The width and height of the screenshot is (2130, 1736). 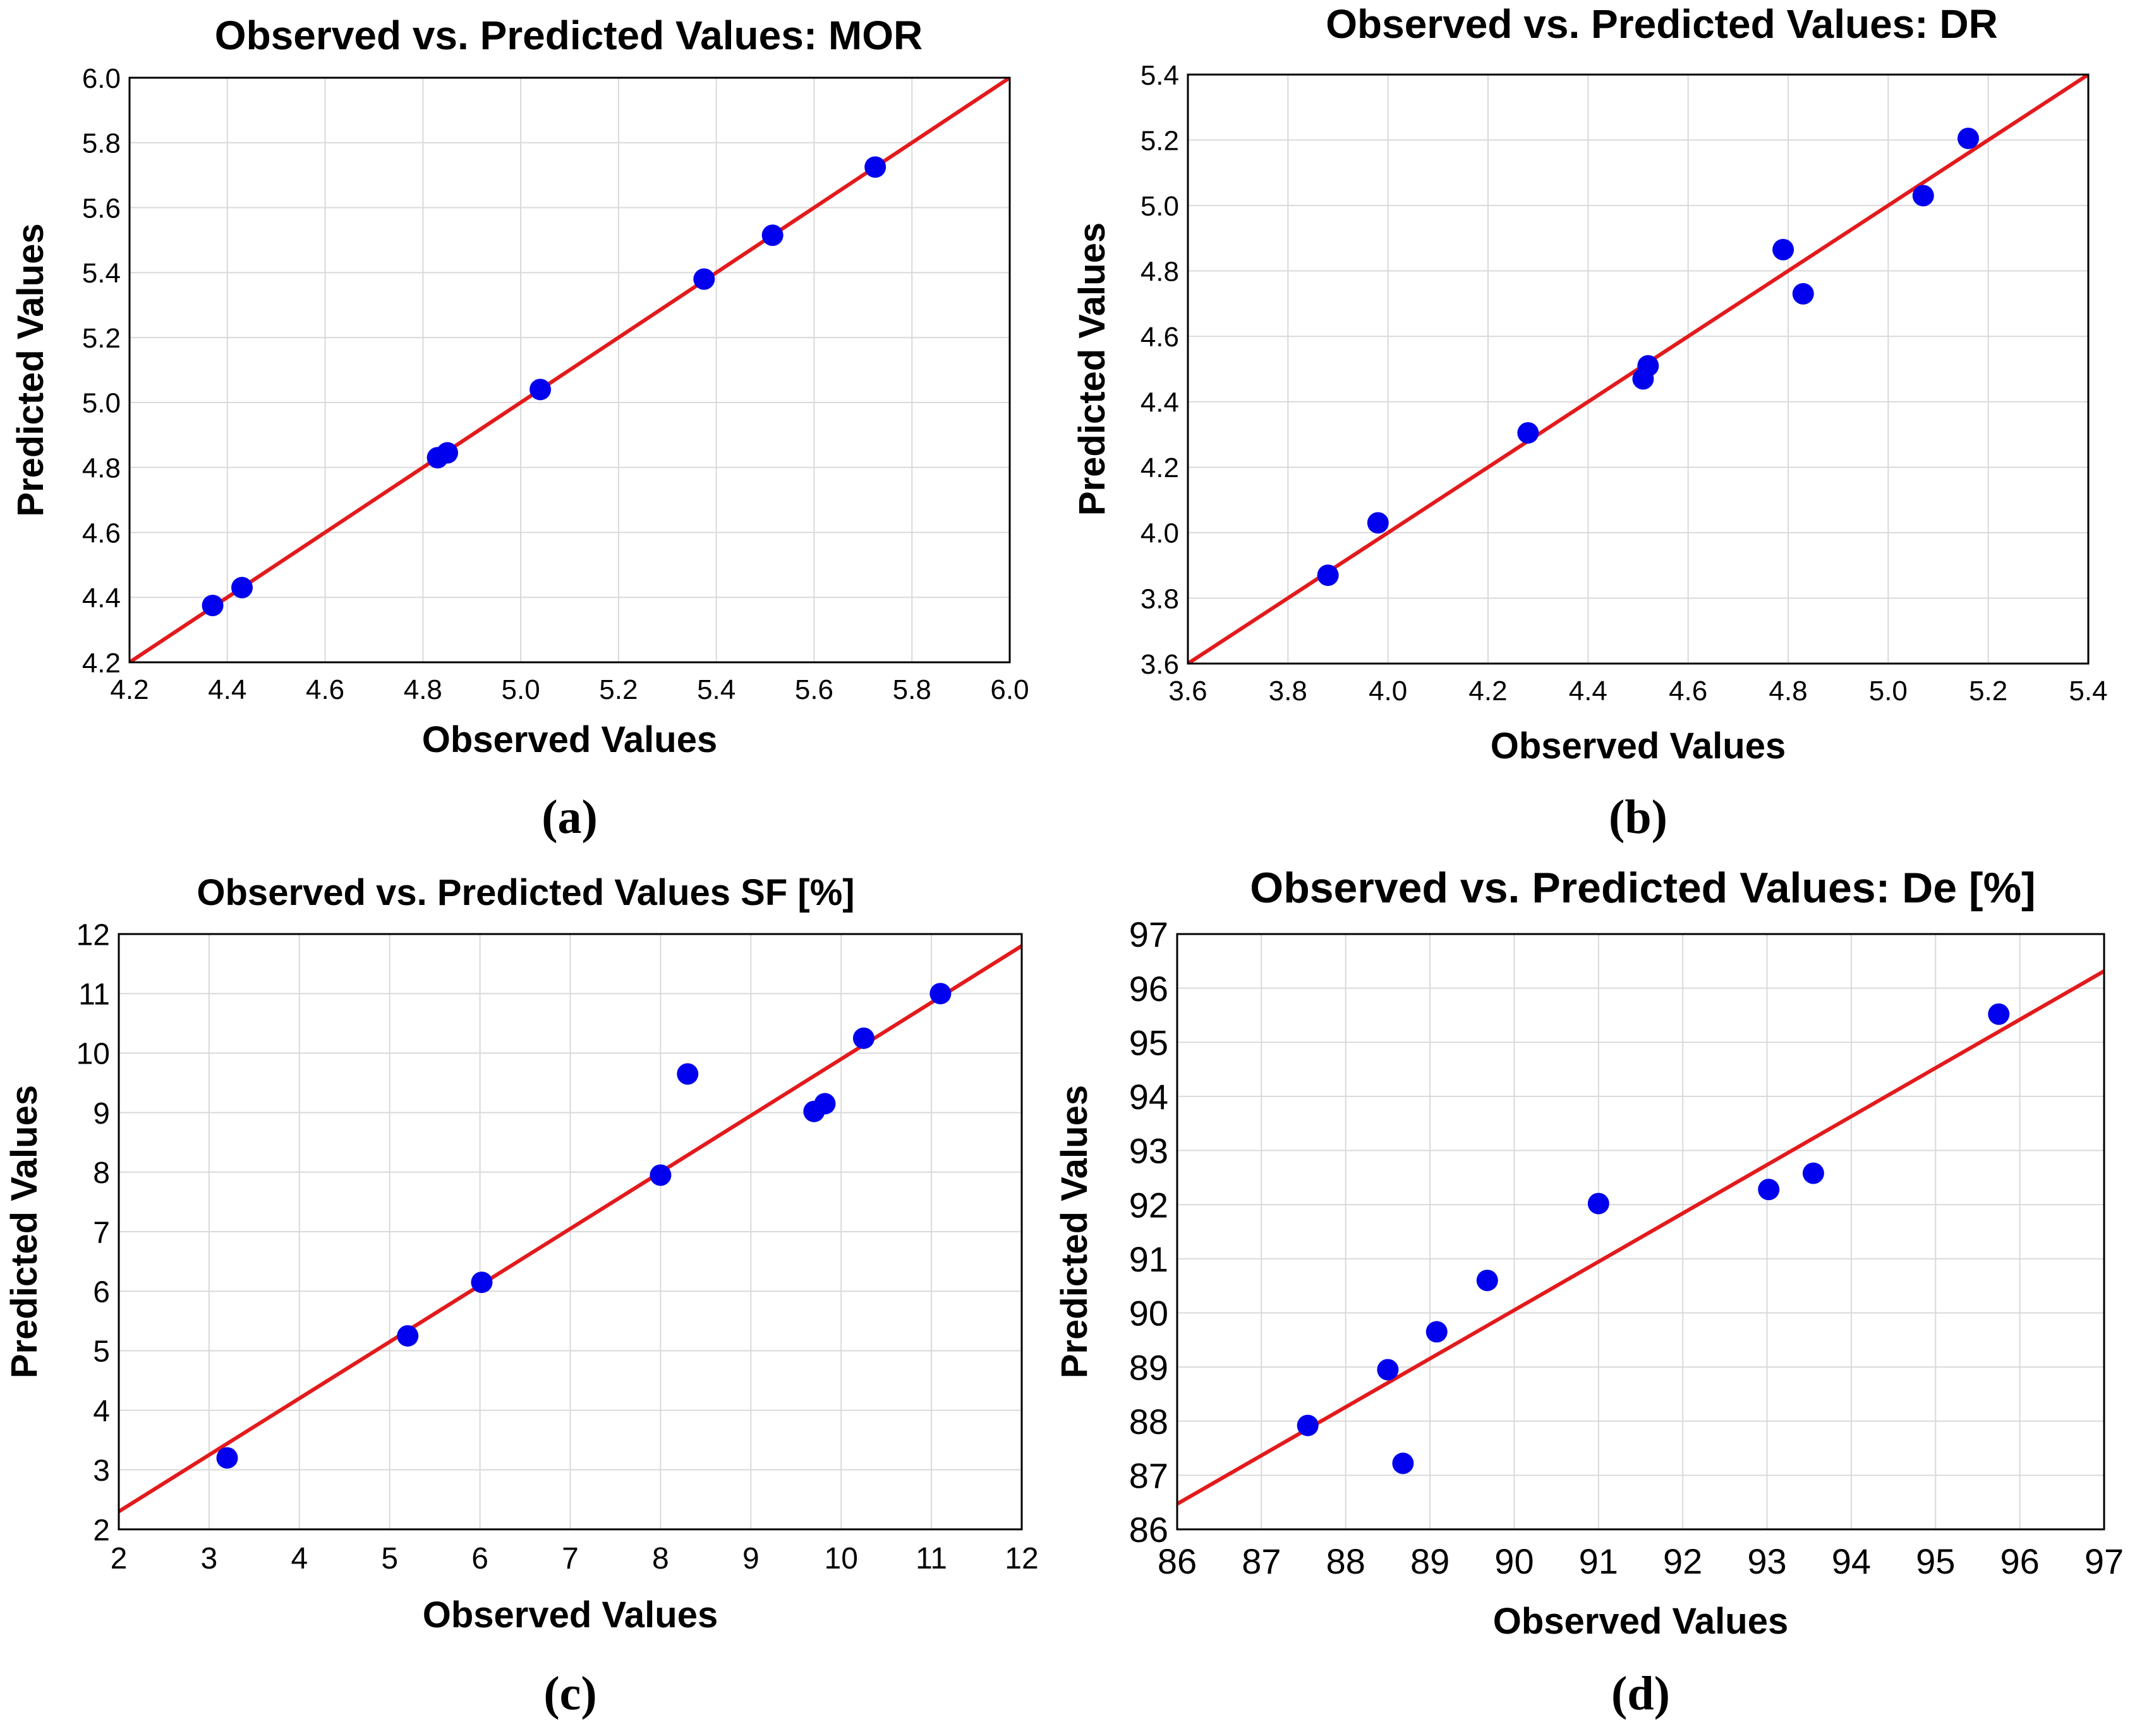 What do you see at coordinates (814, 689) in the screenshot?
I see `x-tick-label: 5.6` at bounding box center [814, 689].